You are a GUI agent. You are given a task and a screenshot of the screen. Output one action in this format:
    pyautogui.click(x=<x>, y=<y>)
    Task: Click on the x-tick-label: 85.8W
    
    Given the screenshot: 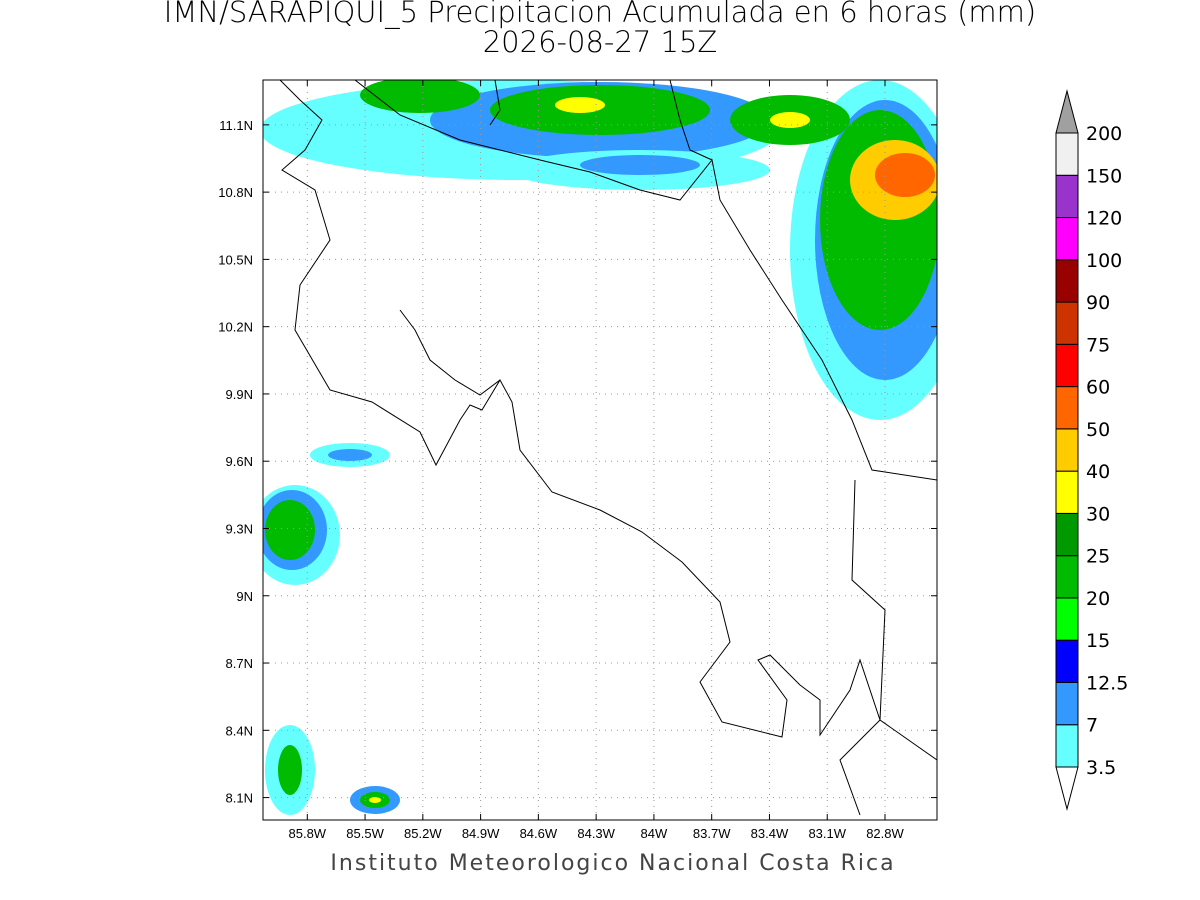 What is the action you would take?
    pyautogui.click(x=308, y=833)
    